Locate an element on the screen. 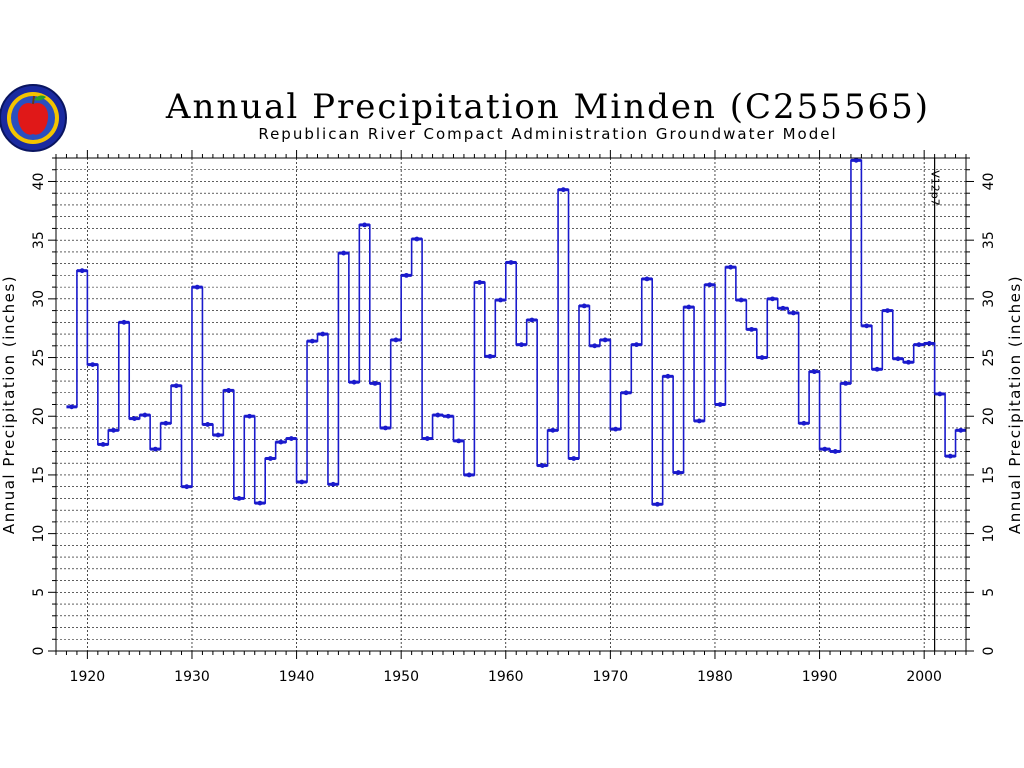 This screenshot has height=768, width=1024. x-tick-labels: 1920 1930 1940 1950 1960 1970 1980 1990 2000 is located at coordinates (506, 677).